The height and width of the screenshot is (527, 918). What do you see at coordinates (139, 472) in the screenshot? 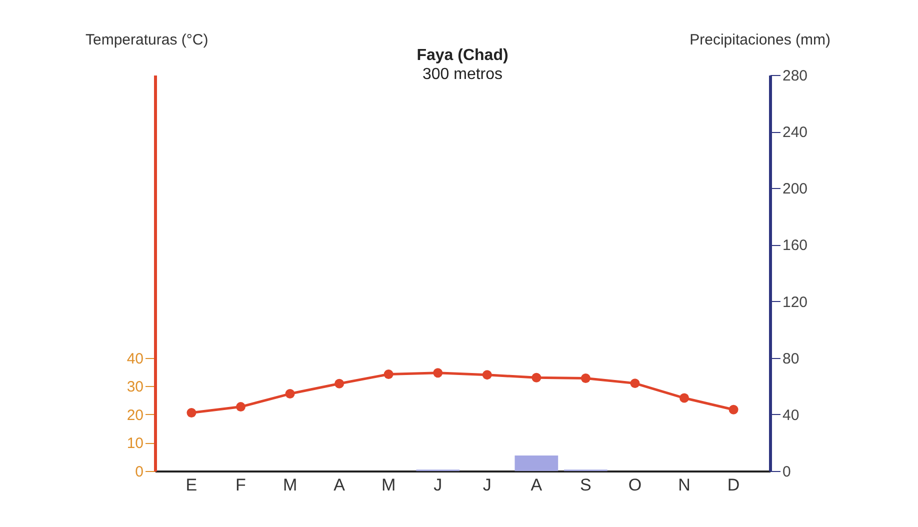
I see `y-tick-label: 0` at bounding box center [139, 472].